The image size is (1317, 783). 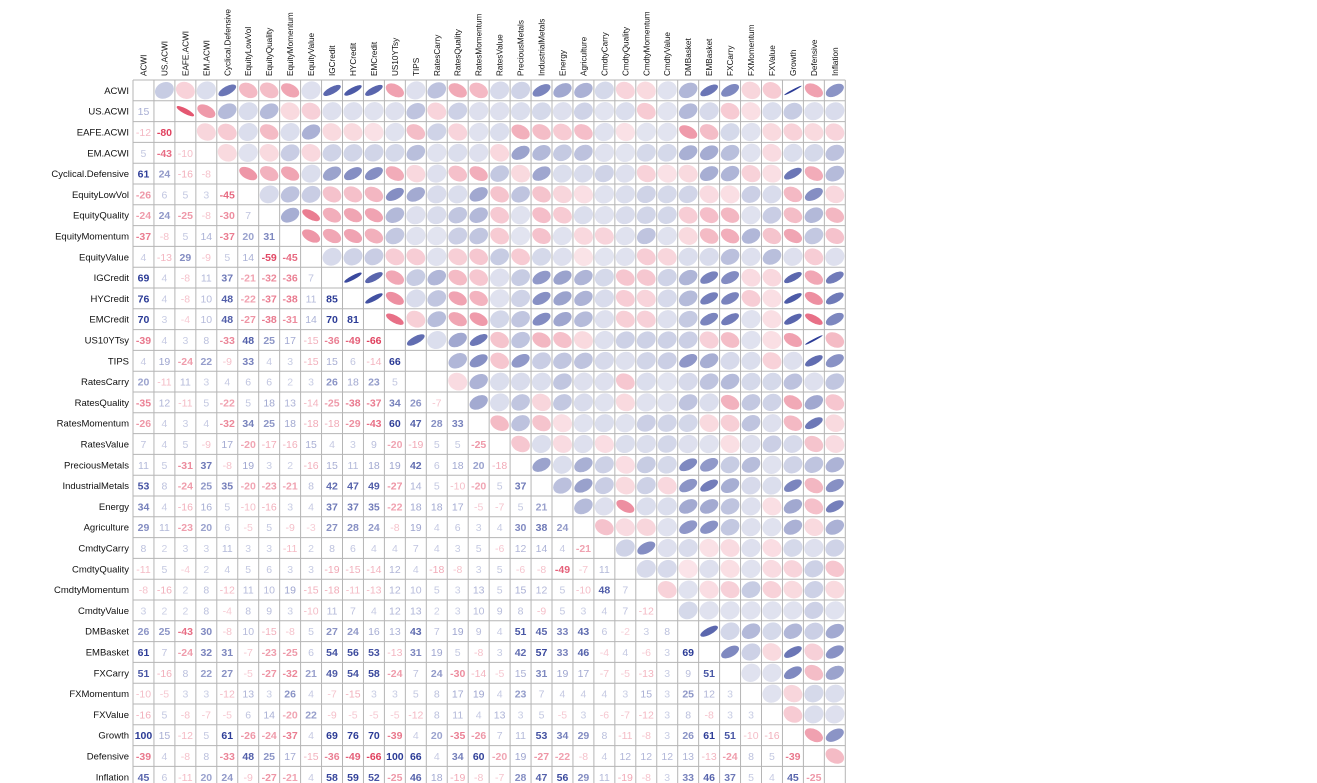 I want to click on correlation-value: -15, so click(x=310, y=757).